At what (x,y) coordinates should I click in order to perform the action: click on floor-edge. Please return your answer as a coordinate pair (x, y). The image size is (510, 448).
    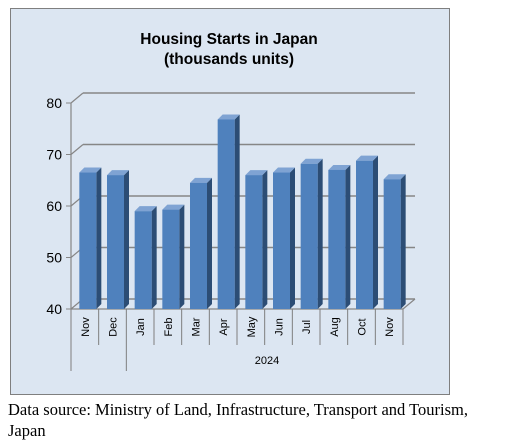
    Looking at the image, I should click on (409, 304).